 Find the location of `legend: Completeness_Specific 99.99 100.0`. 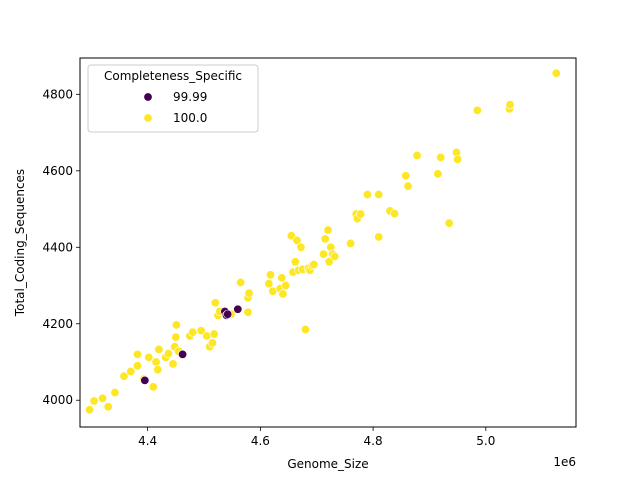

legend: Completeness_Specific 99.99 100.0 is located at coordinates (173, 98).